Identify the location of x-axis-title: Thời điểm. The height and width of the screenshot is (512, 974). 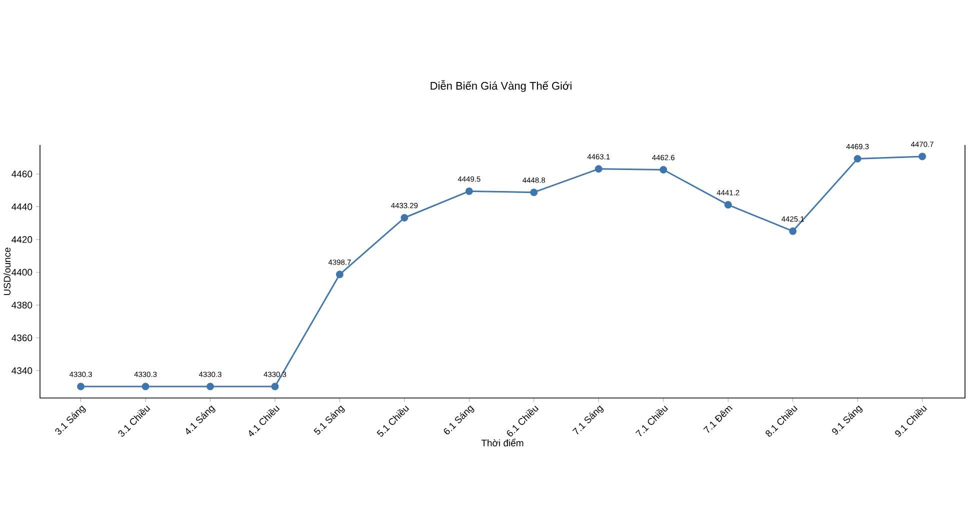
(502, 442).